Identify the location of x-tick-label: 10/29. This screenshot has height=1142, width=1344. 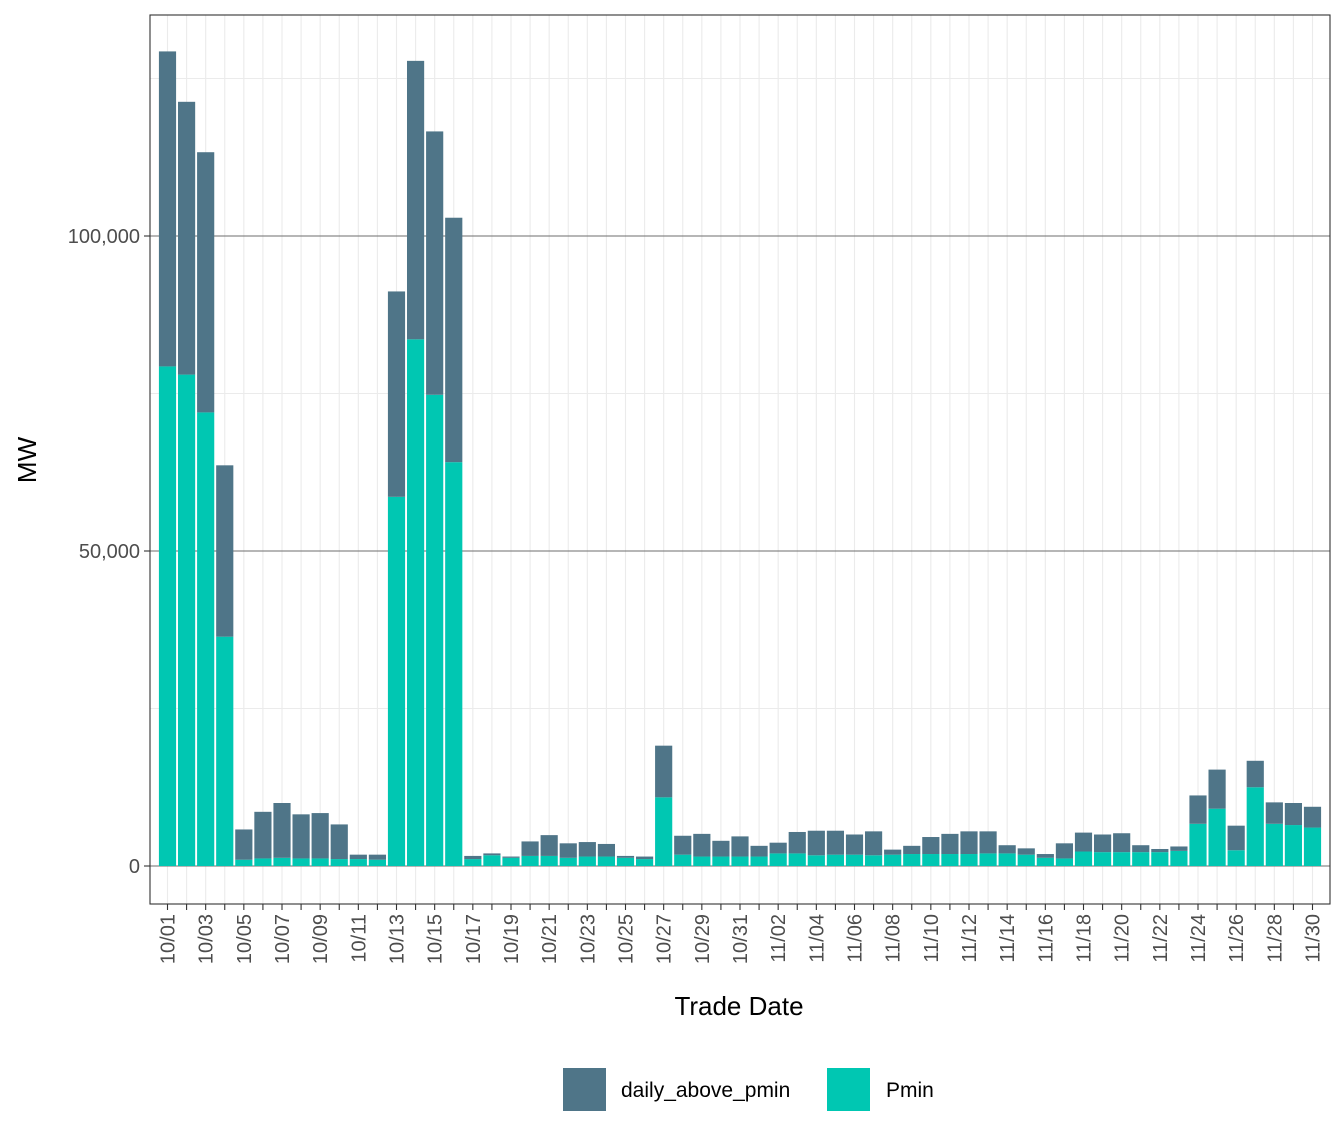
(703, 939).